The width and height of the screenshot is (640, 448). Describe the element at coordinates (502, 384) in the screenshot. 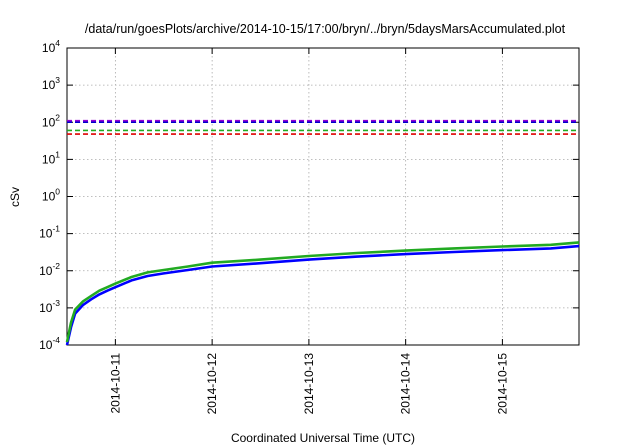

I see `x-tick-label: 2014-10-15` at that location.